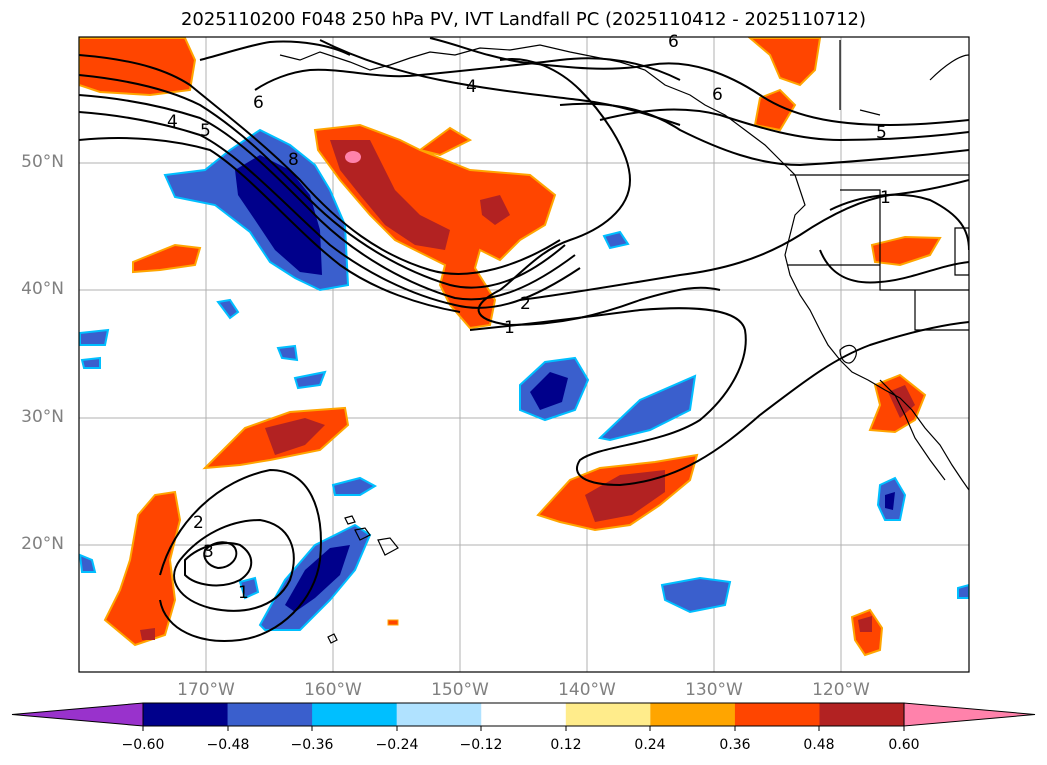 This screenshot has height=765, width=1047. Describe the element at coordinates (714, 690) in the screenshot. I see `lon-label-130w: 130°W` at that location.